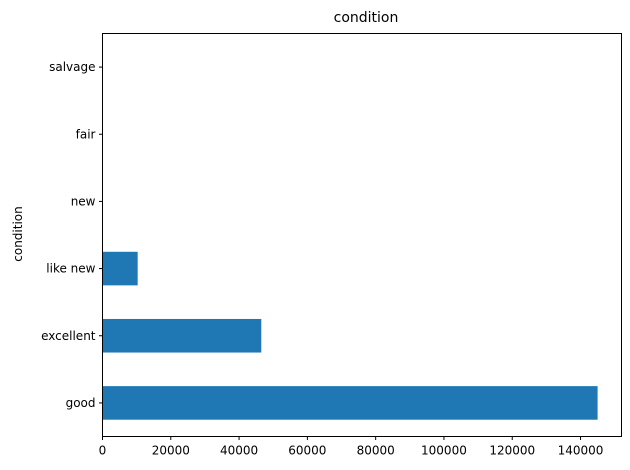 Image resolution: width=630 pixels, height=470 pixels. What do you see at coordinates (18, 233) in the screenshot?
I see `y-axis-label: condition` at bounding box center [18, 233].